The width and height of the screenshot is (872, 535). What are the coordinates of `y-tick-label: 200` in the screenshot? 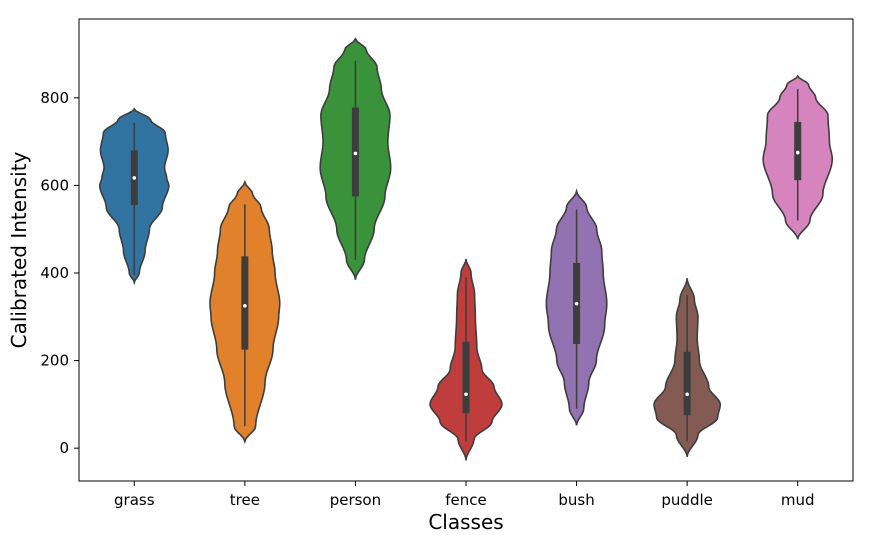 It's located at (54, 361).